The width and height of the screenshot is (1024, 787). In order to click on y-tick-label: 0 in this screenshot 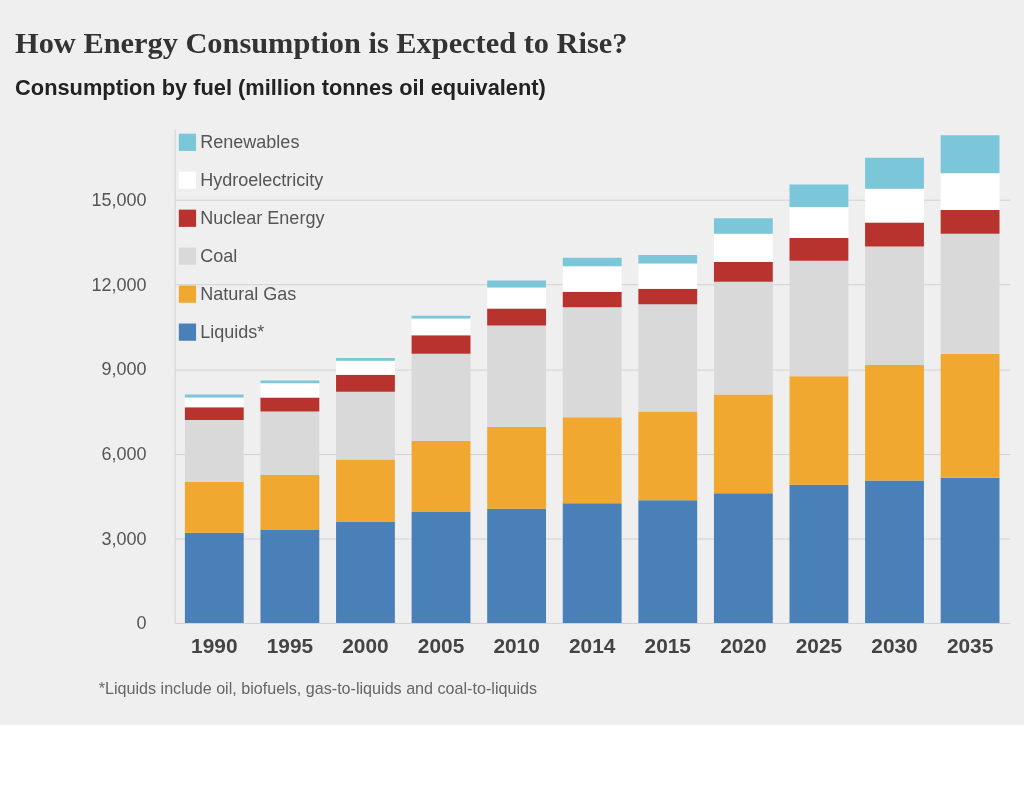, I will do `click(141, 623)`.